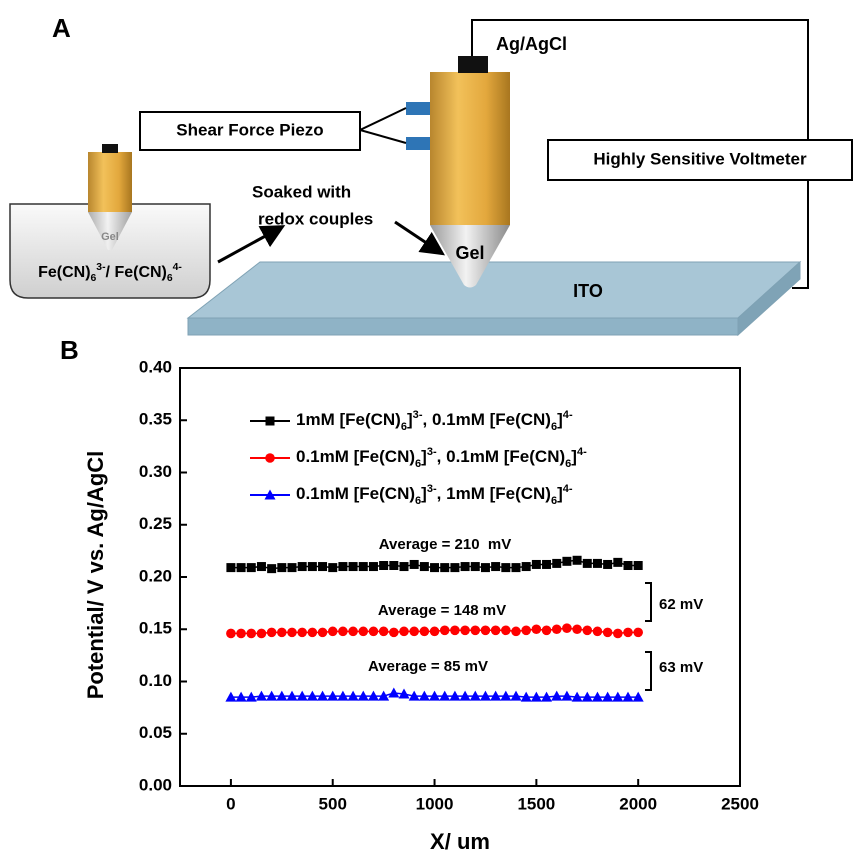 The height and width of the screenshot is (855, 854). What do you see at coordinates (740, 803) in the screenshot?
I see `x-tick-label: 2500` at bounding box center [740, 803].